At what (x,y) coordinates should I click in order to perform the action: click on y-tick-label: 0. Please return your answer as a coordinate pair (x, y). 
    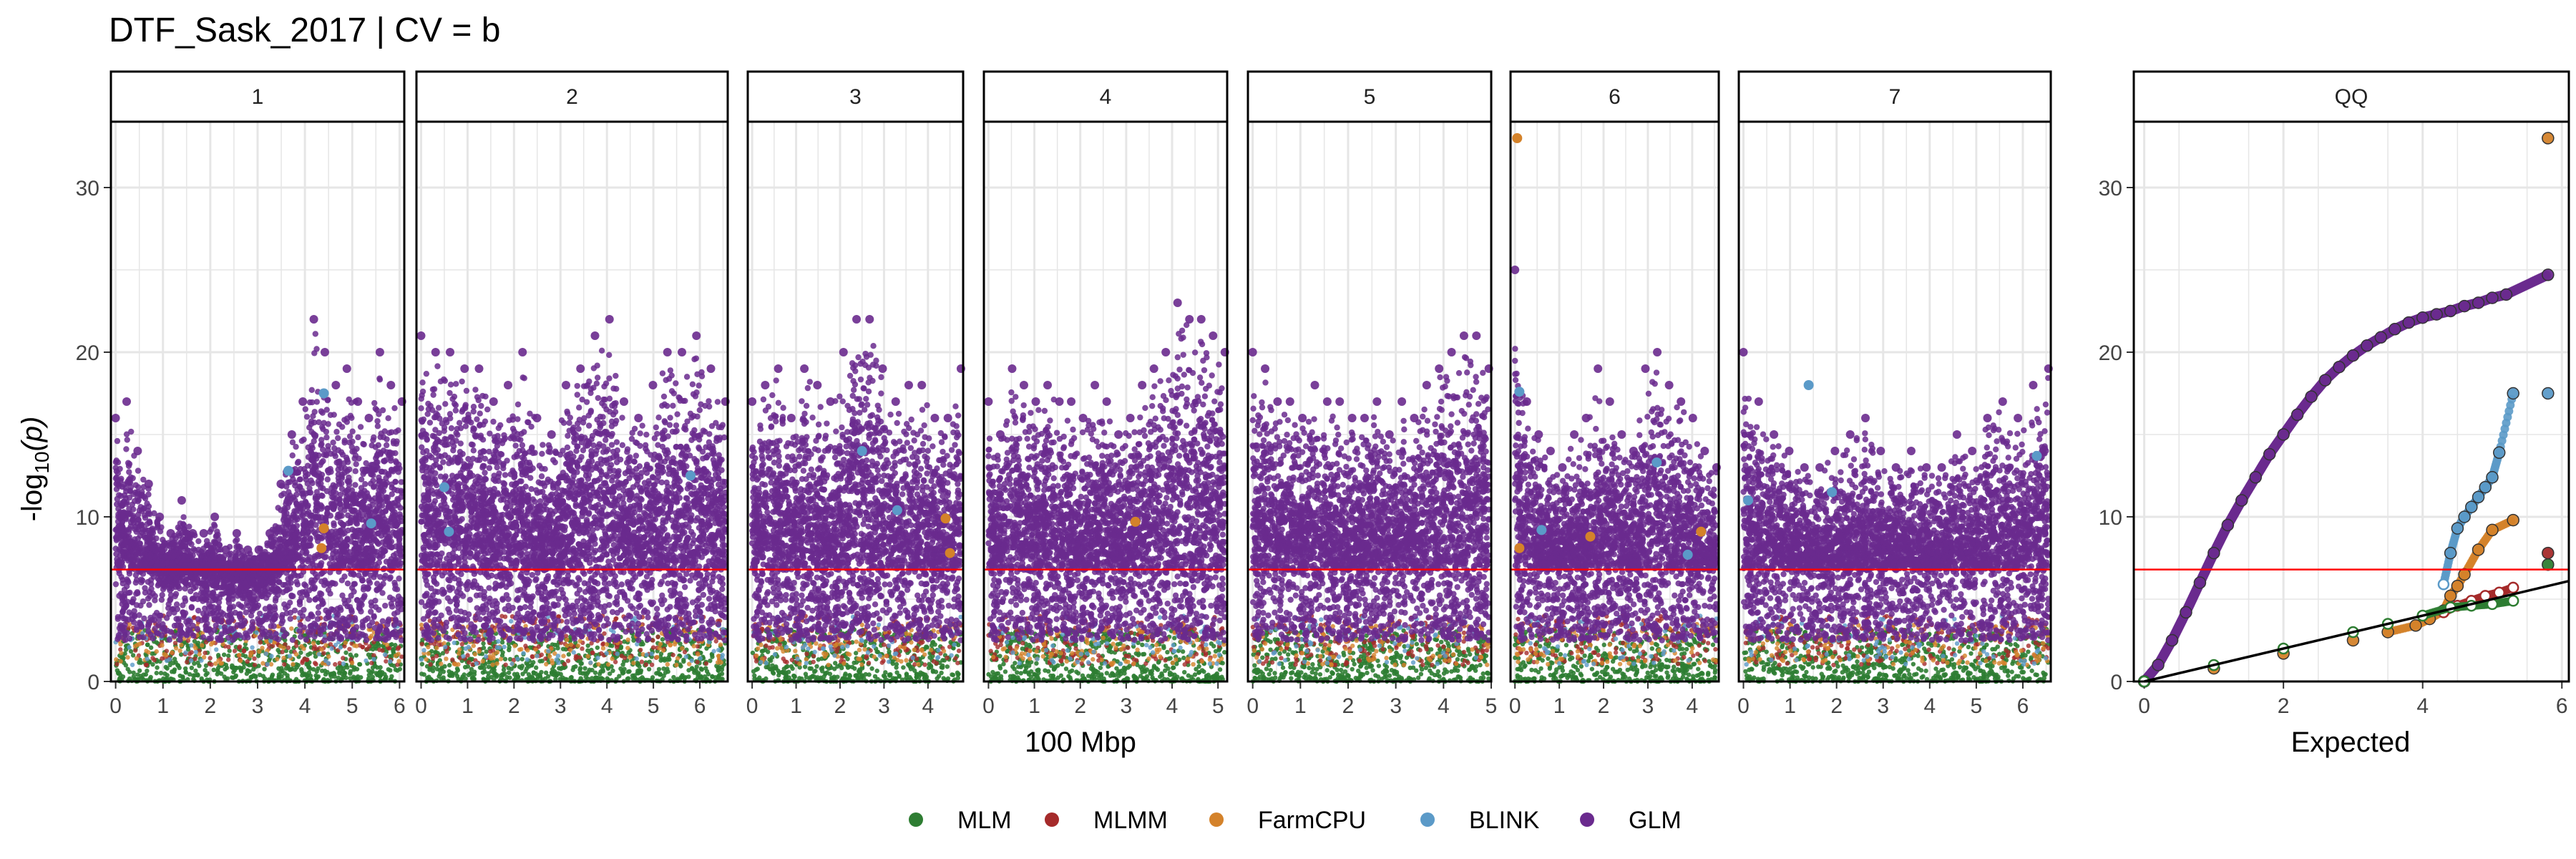
    Looking at the image, I should click on (93, 682).